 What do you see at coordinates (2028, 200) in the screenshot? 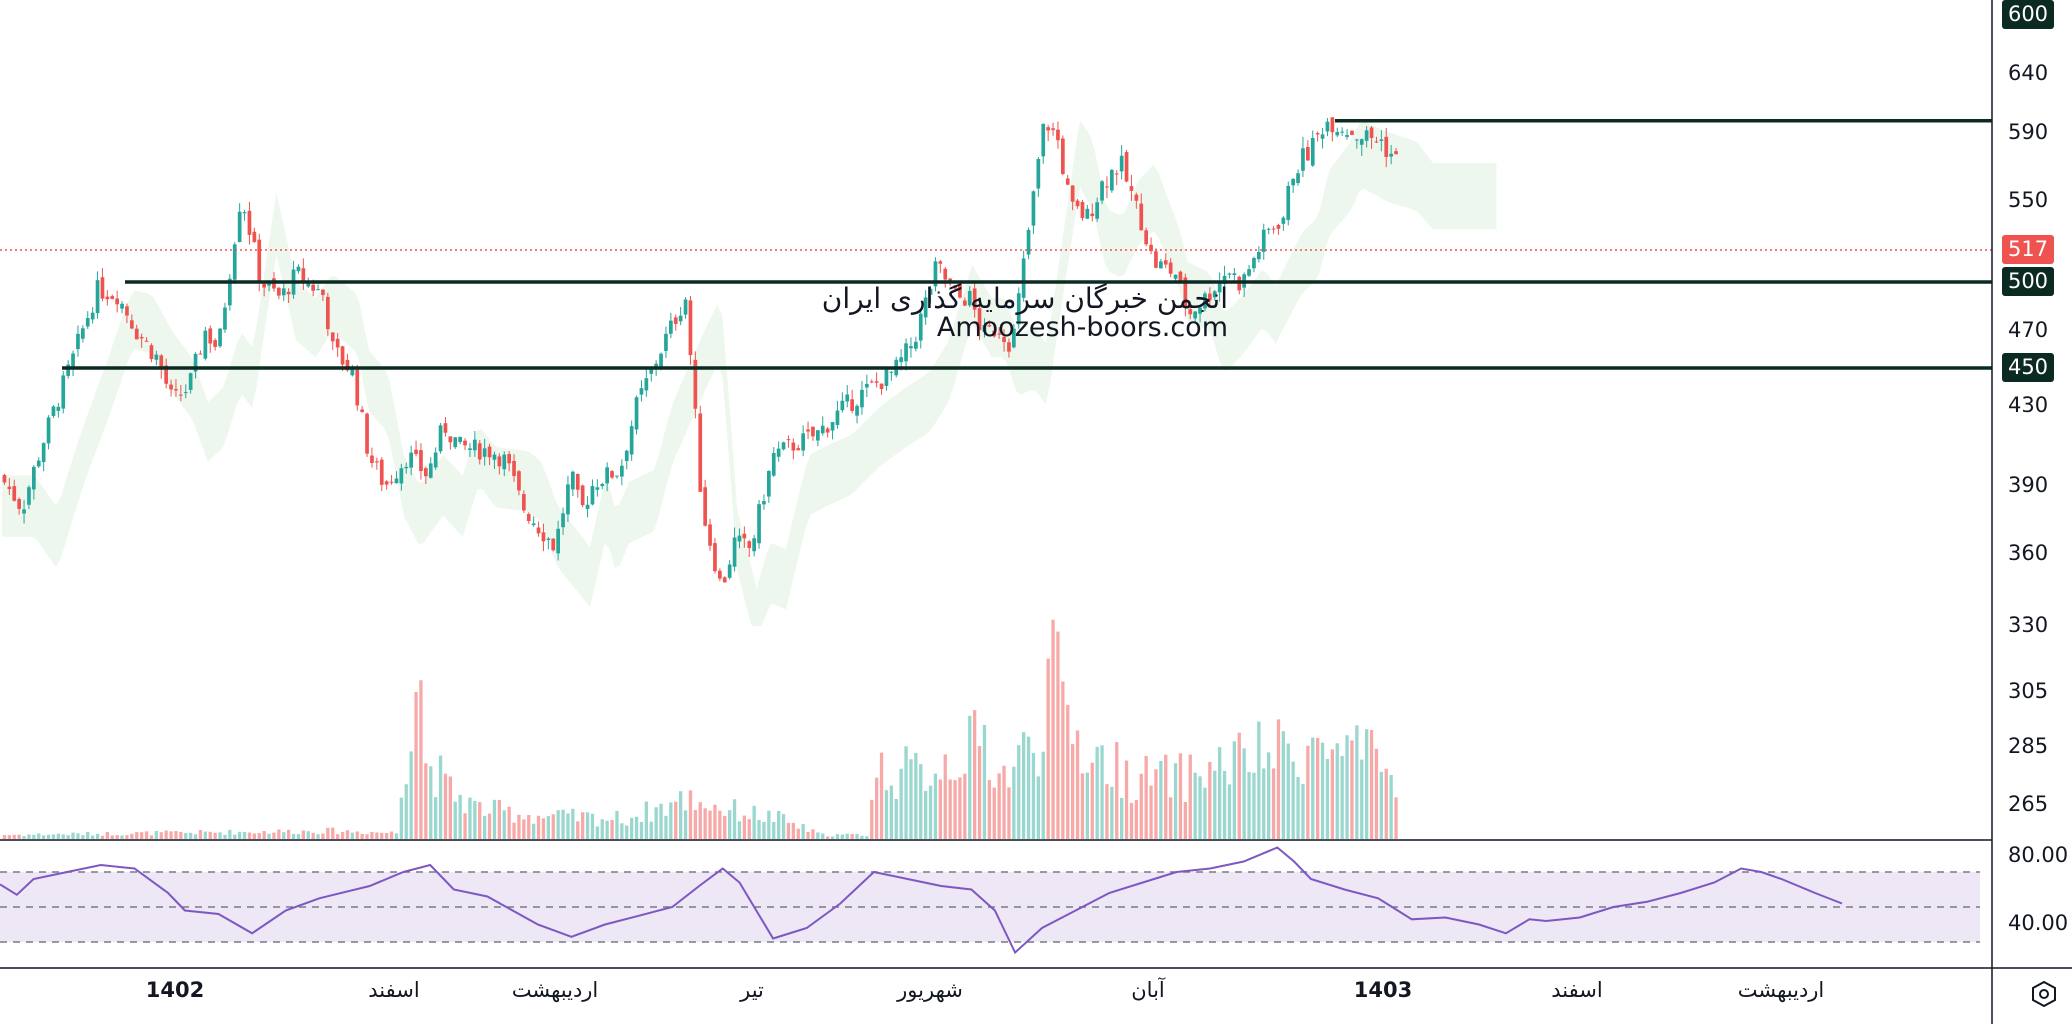
I see `price-tick-label: 550` at bounding box center [2028, 200].